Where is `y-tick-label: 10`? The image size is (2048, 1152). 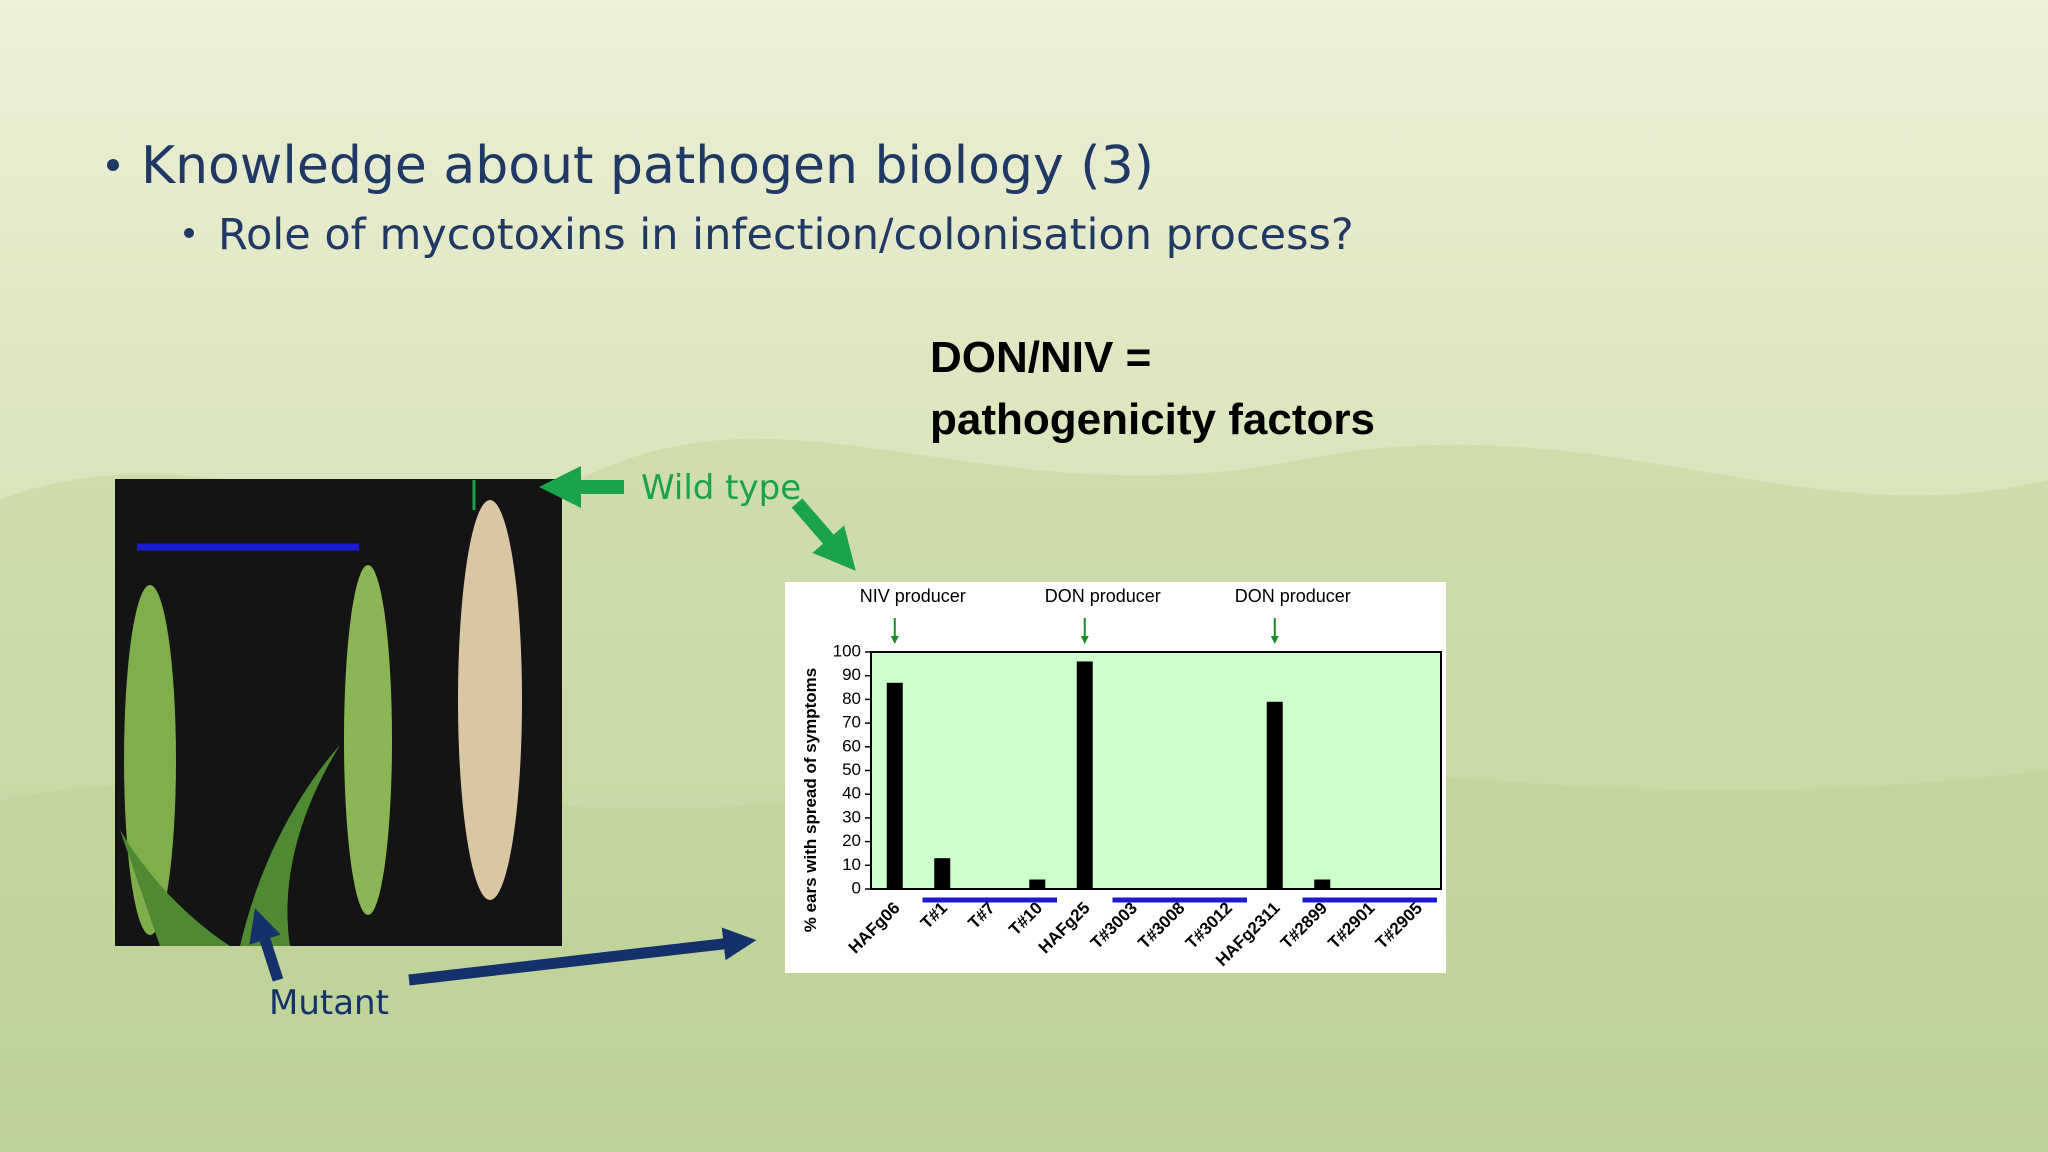
y-tick-label: 10 is located at coordinates (851, 864).